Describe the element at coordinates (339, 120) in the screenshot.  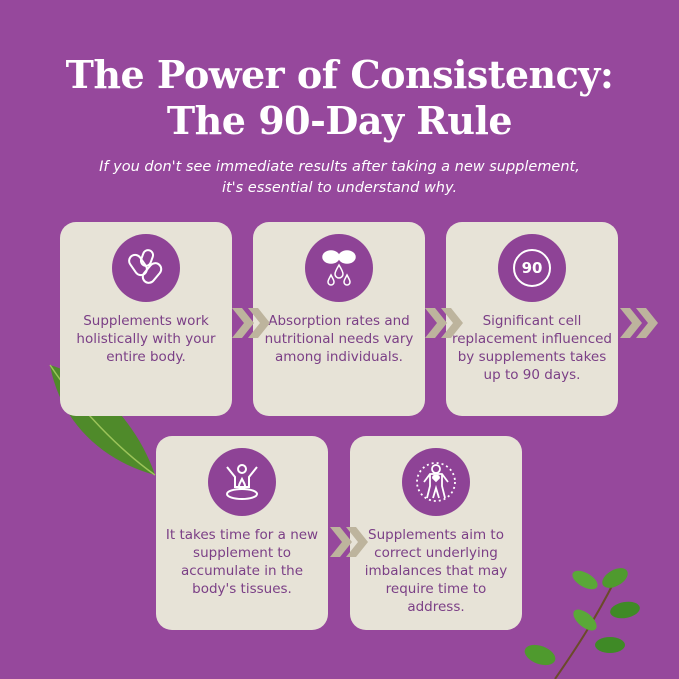
I see `page-title-line2: The 90-Day Rule` at that location.